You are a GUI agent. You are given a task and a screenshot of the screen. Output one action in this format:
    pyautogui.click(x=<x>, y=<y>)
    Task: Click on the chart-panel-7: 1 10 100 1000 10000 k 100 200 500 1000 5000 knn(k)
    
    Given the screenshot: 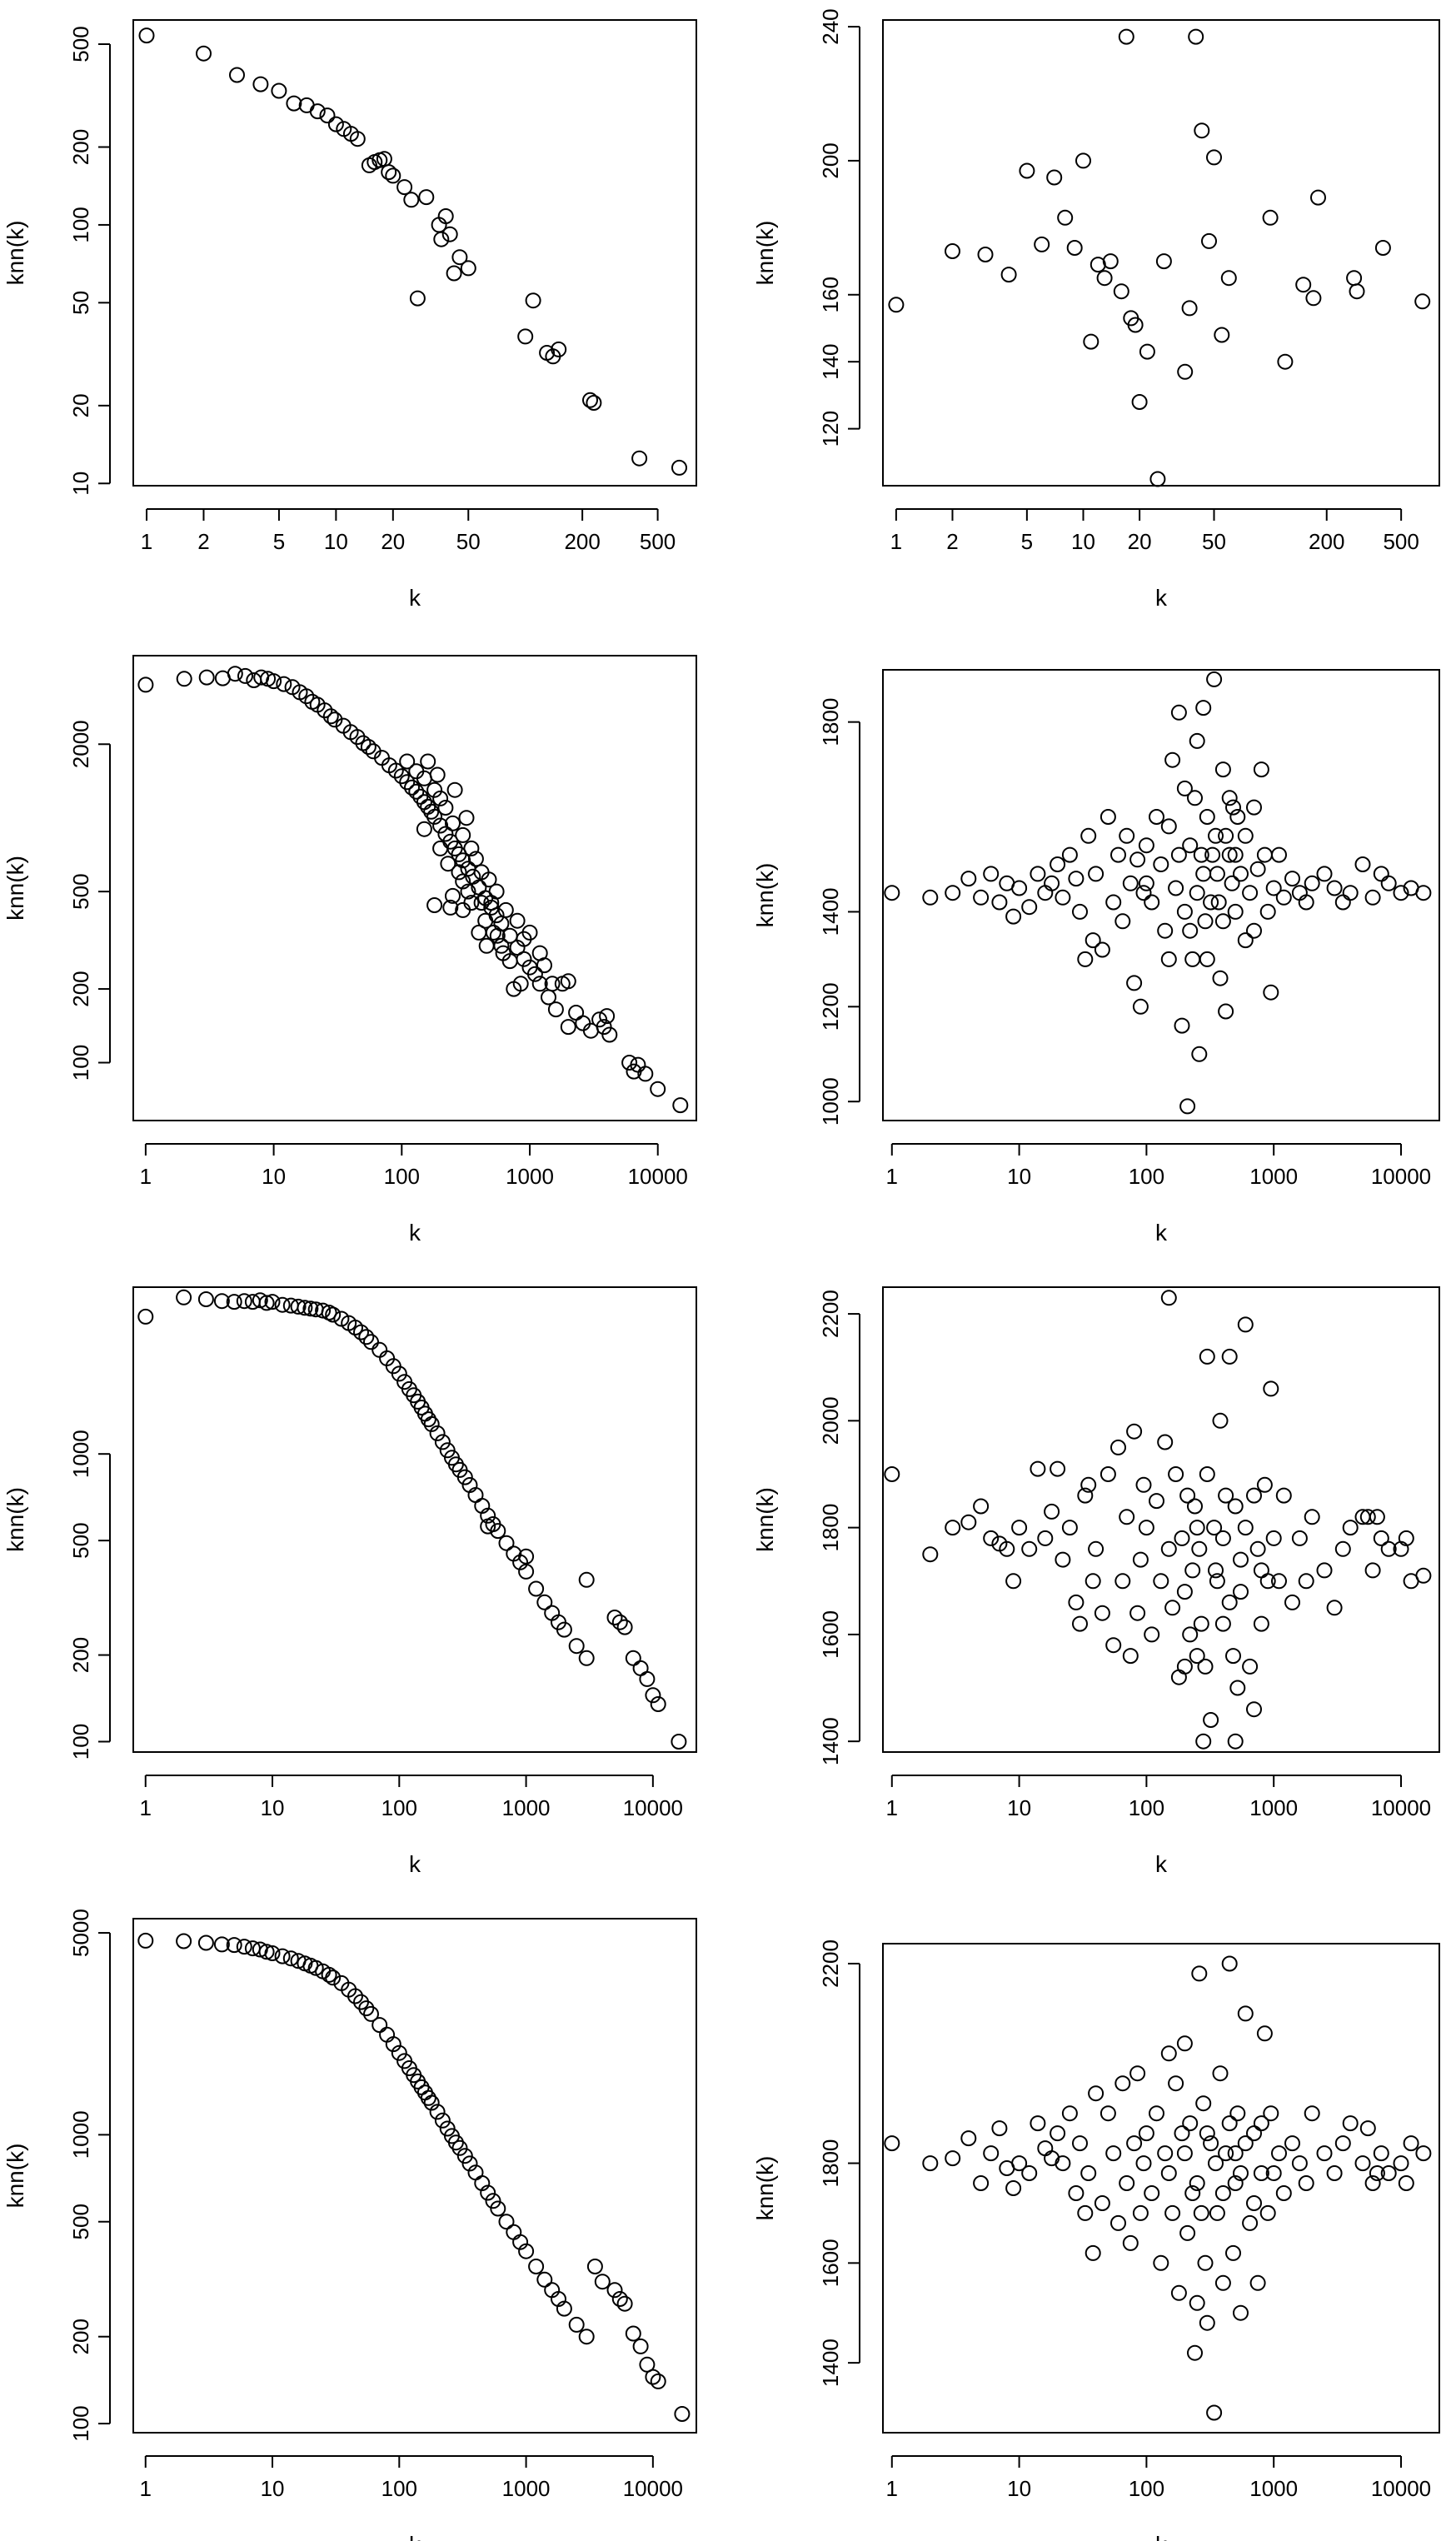 What is the action you would take?
    pyautogui.click(x=349, y=2225)
    